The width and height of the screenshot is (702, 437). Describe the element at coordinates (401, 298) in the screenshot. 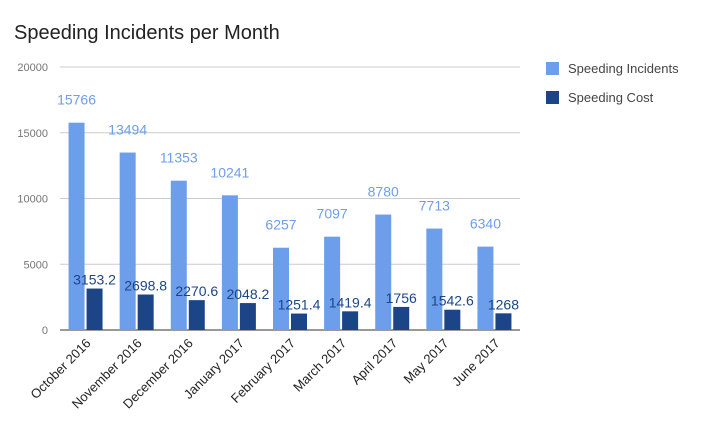

I see `data-label: 1756` at that location.